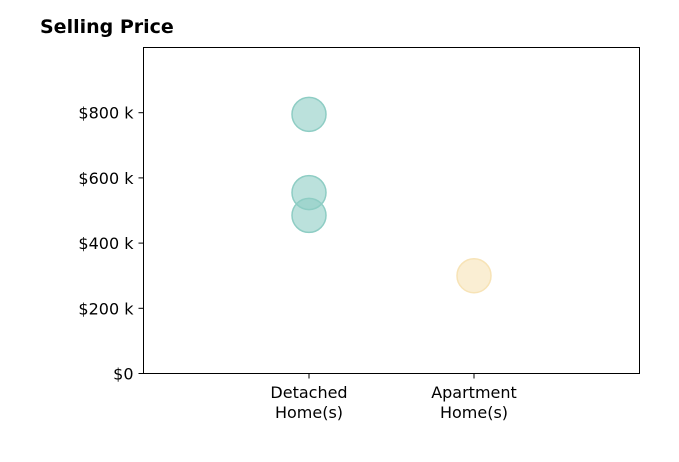  Describe the element at coordinates (106, 243) in the screenshot. I see `y-tick-label: $400 k` at that location.